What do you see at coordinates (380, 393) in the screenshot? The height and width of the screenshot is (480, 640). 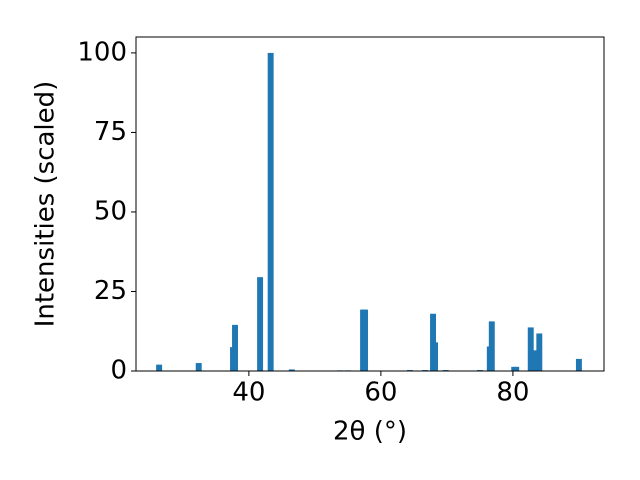 I see `x-tick-label: 60` at bounding box center [380, 393].